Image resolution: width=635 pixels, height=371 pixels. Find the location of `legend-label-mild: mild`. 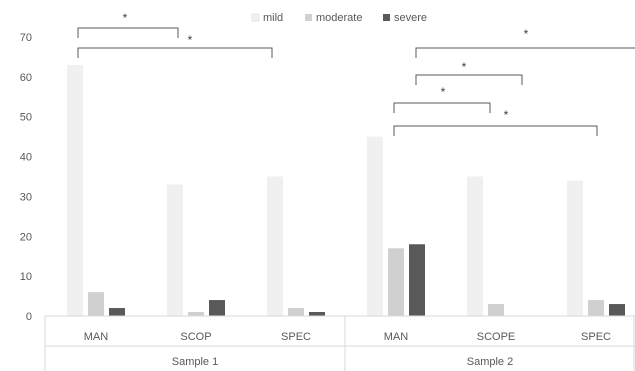

legend-label-mild: mild is located at coordinates (273, 18).